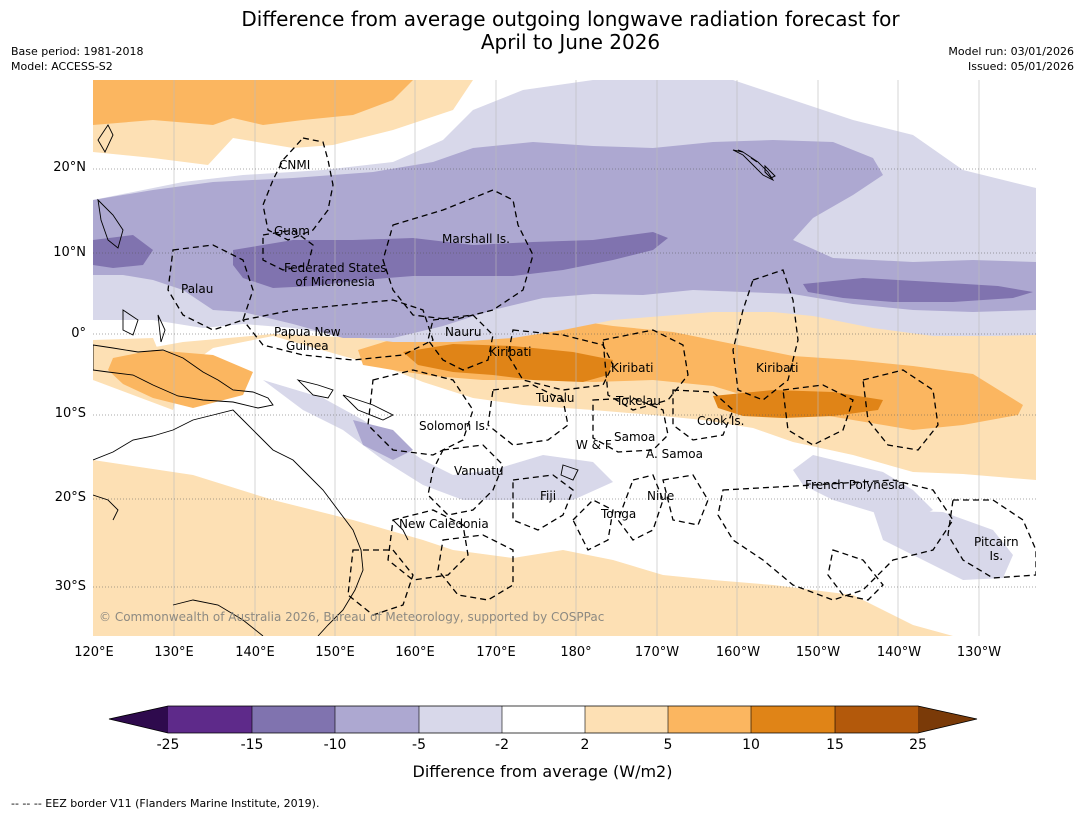  I want to click on lon-label-160w: 160°W, so click(738, 652).